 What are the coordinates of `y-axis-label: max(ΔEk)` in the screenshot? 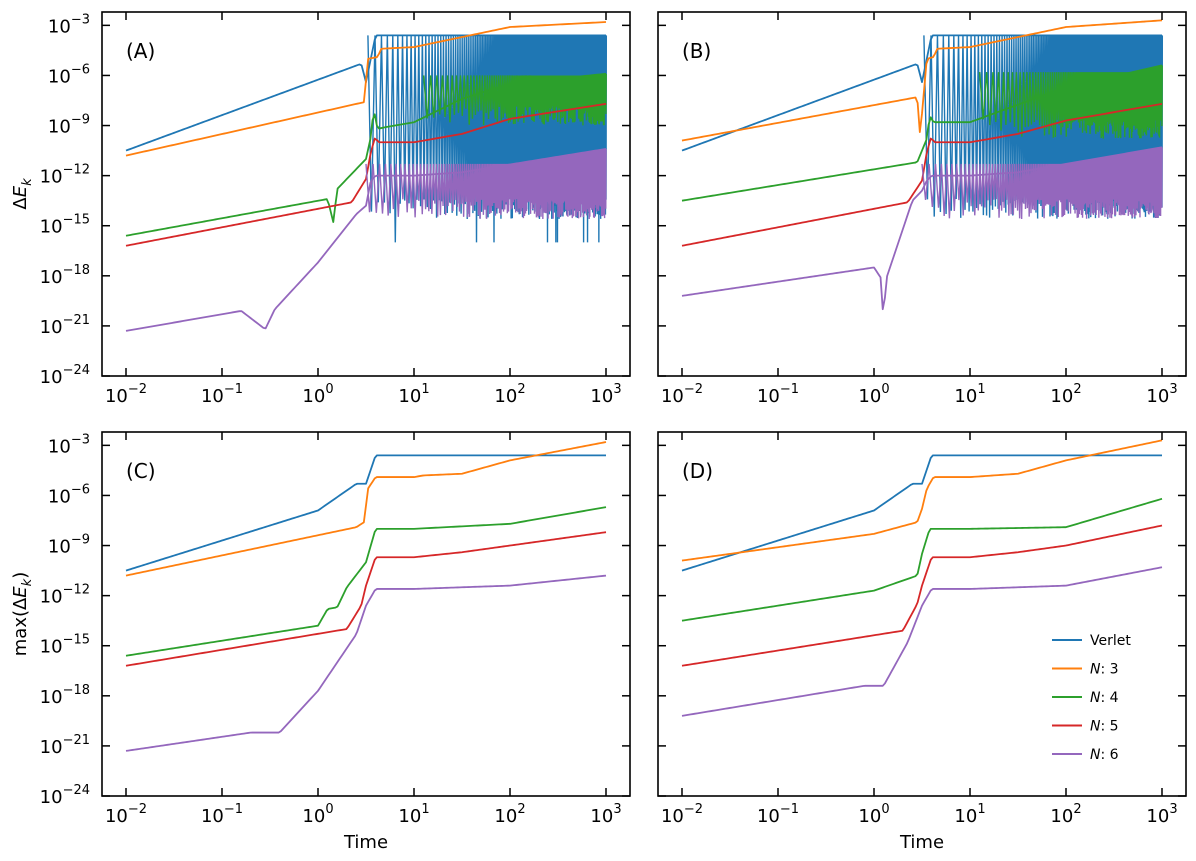 It's located at (22, 614).